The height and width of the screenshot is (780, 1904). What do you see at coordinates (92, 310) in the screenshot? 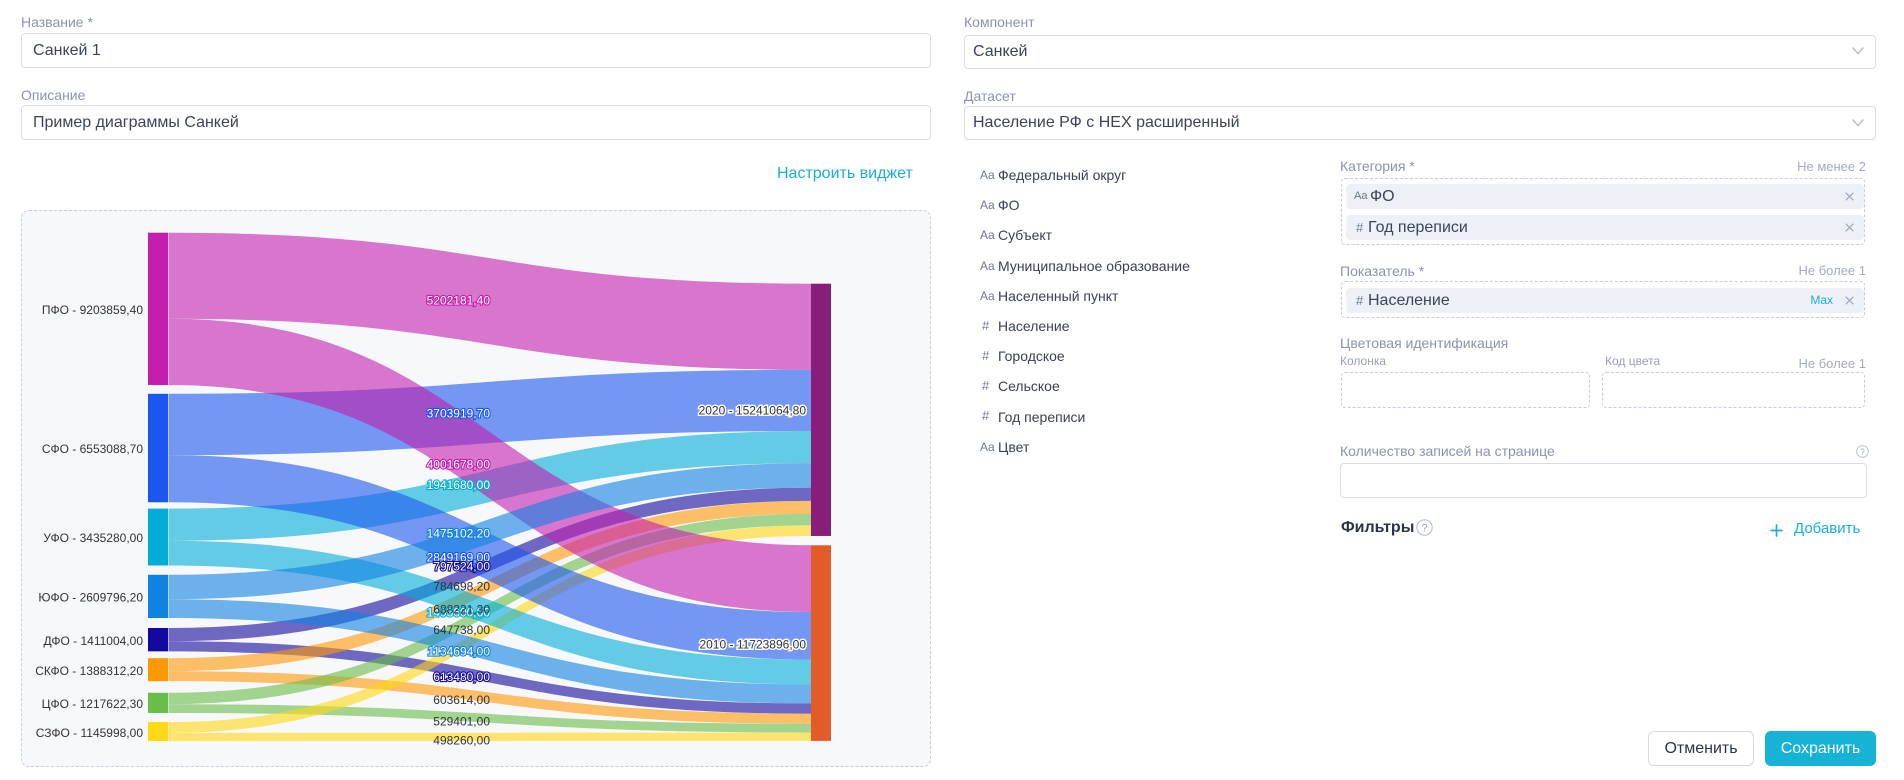
I see `svg-text: ПФО - 9203859,40` at bounding box center [92, 310].